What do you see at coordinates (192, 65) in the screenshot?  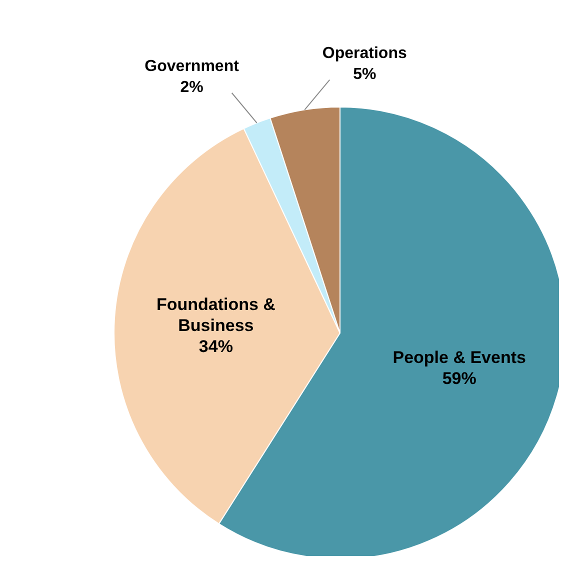 I see `slice-label: Government` at bounding box center [192, 65].